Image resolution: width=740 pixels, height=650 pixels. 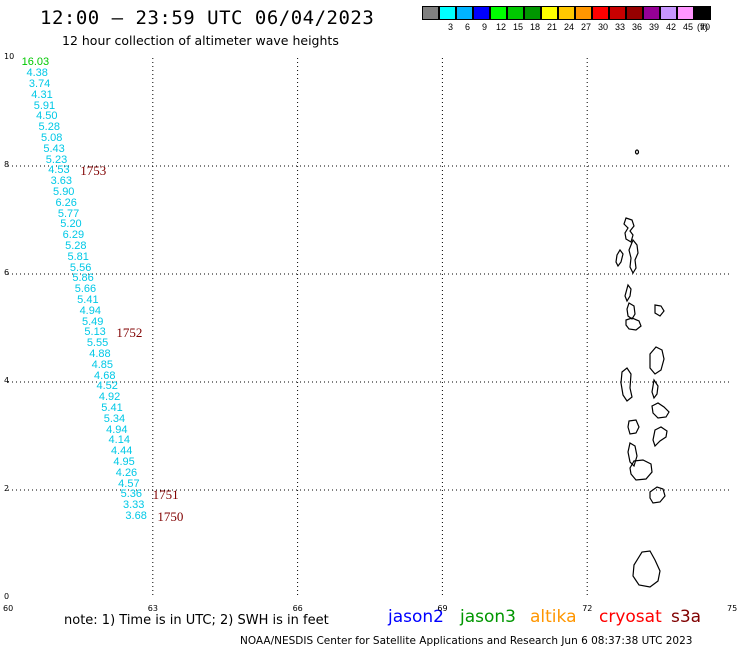 What do you see at coordinates (468, 27) in the screenshot?
I see `legend-value-label: 6` at bounding box center [468, 27].